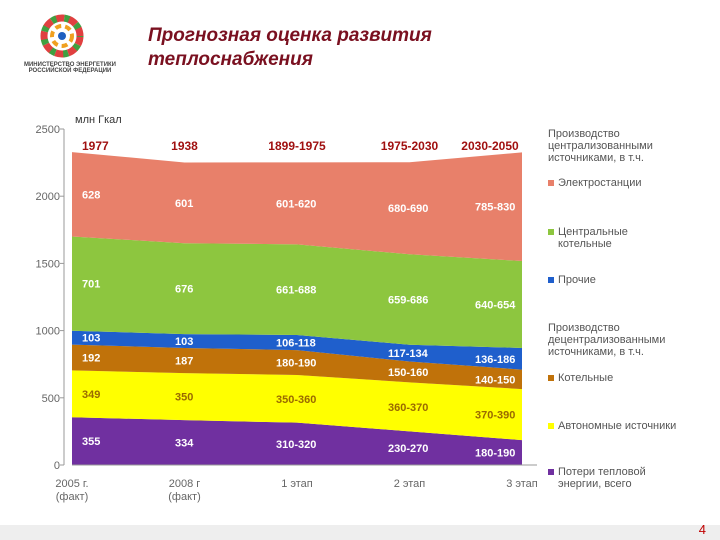 The height and width of the screenshot is (540, 720). I want to click on data-label: 310-320, so click(296, 445).